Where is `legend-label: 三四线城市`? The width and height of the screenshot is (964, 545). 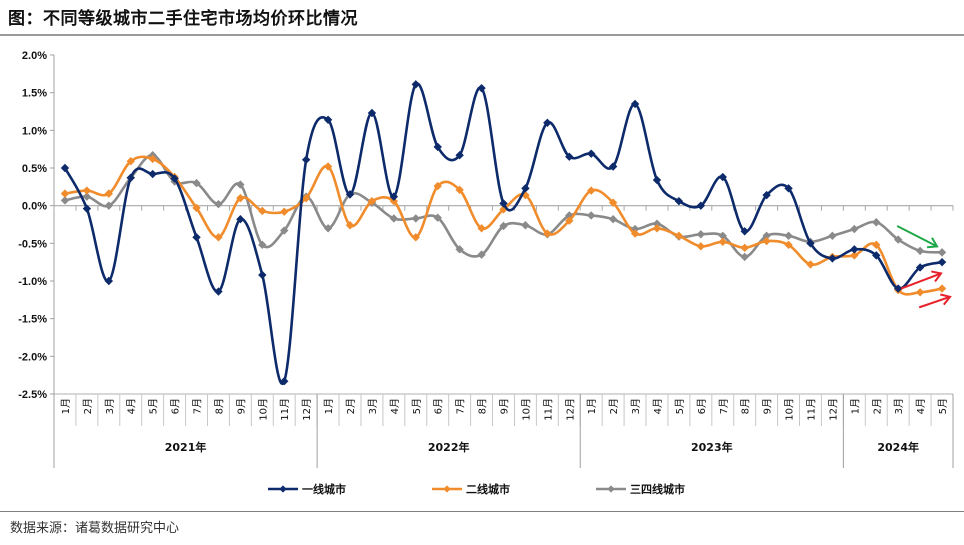 legend-label: 三四线城市 is located at coordinates (657, 489).